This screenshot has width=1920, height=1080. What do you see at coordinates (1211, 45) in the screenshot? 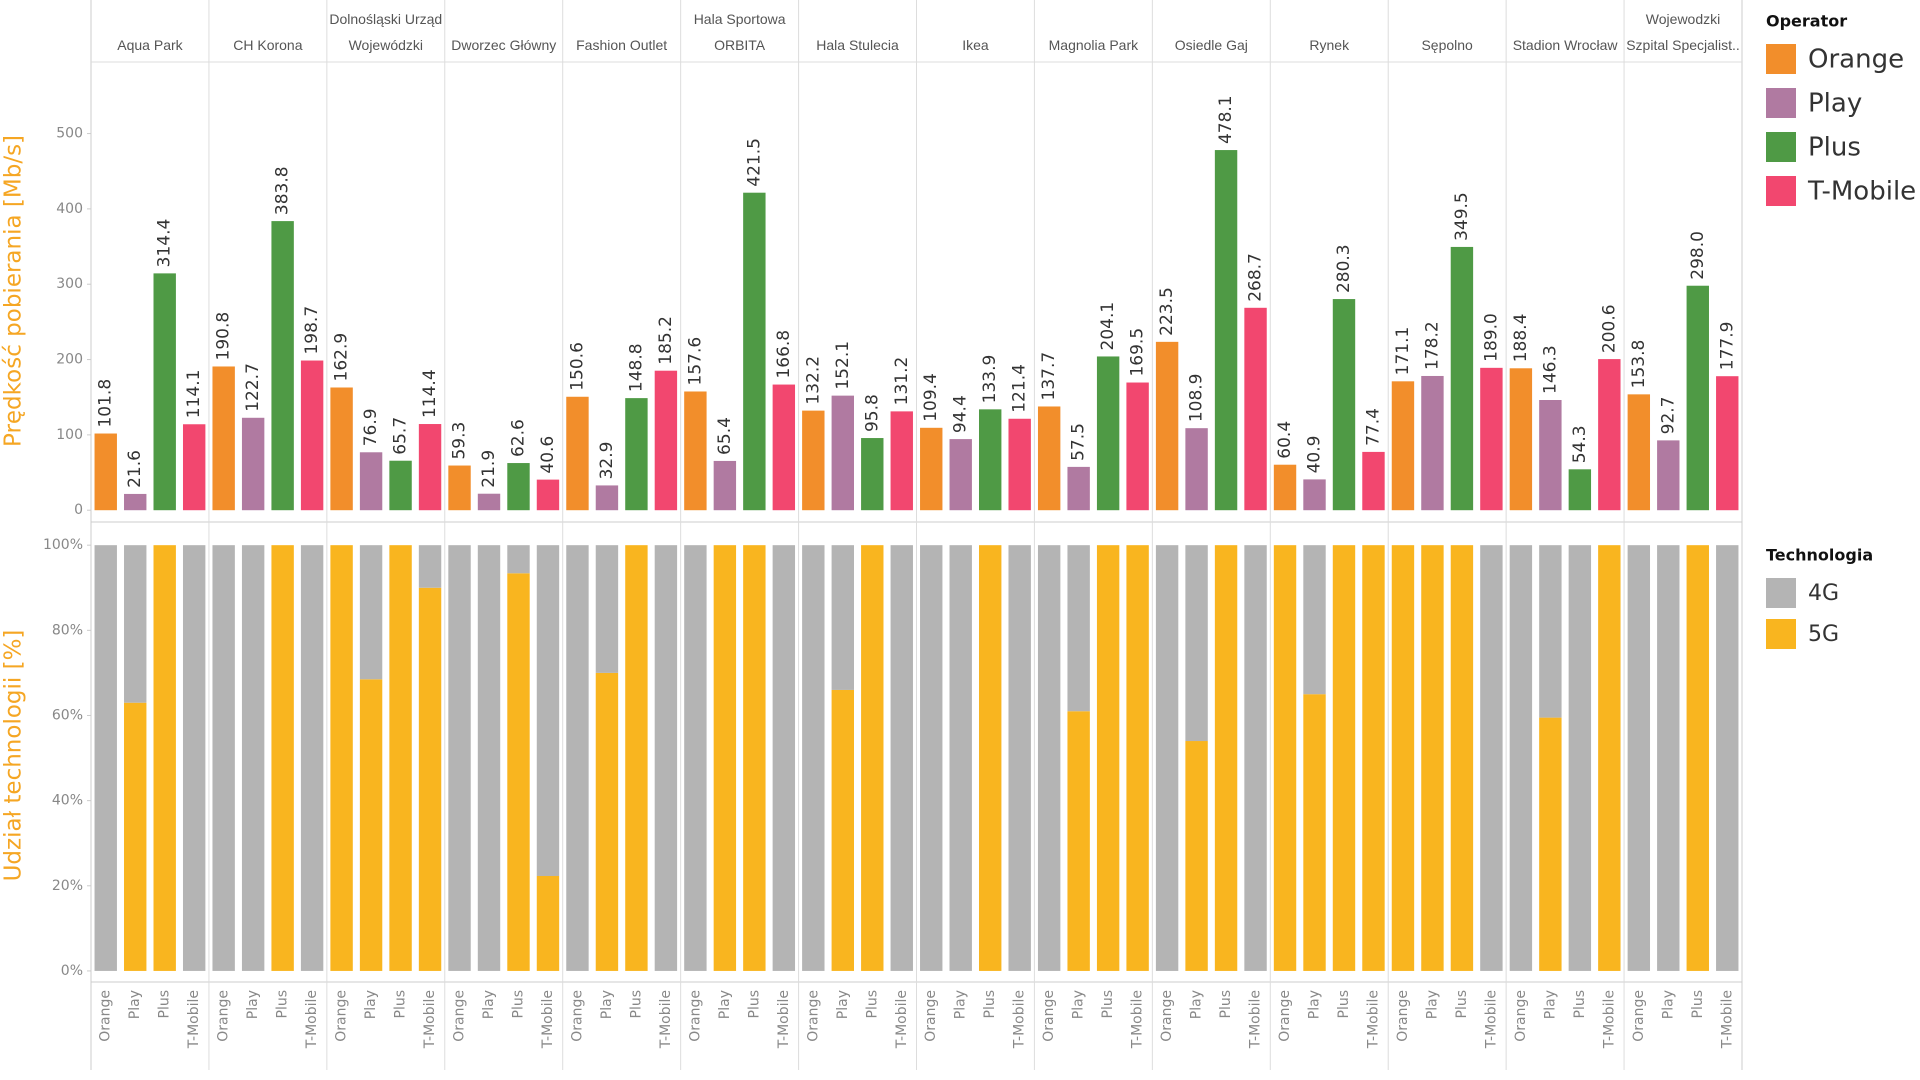
I see `group-label: Osiedle Gaj` at bounding box center [1211, 45].